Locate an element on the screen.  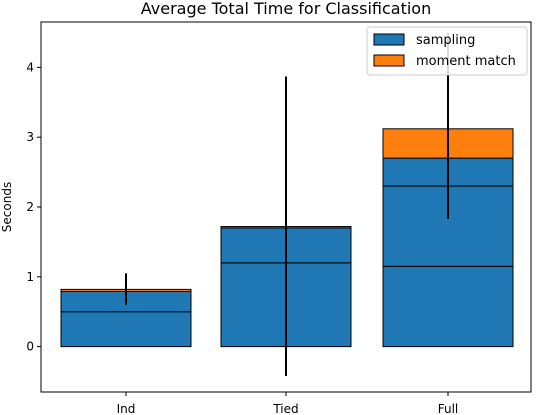
x-axis: Ind Tied Full is located at coordinates (288, 403).